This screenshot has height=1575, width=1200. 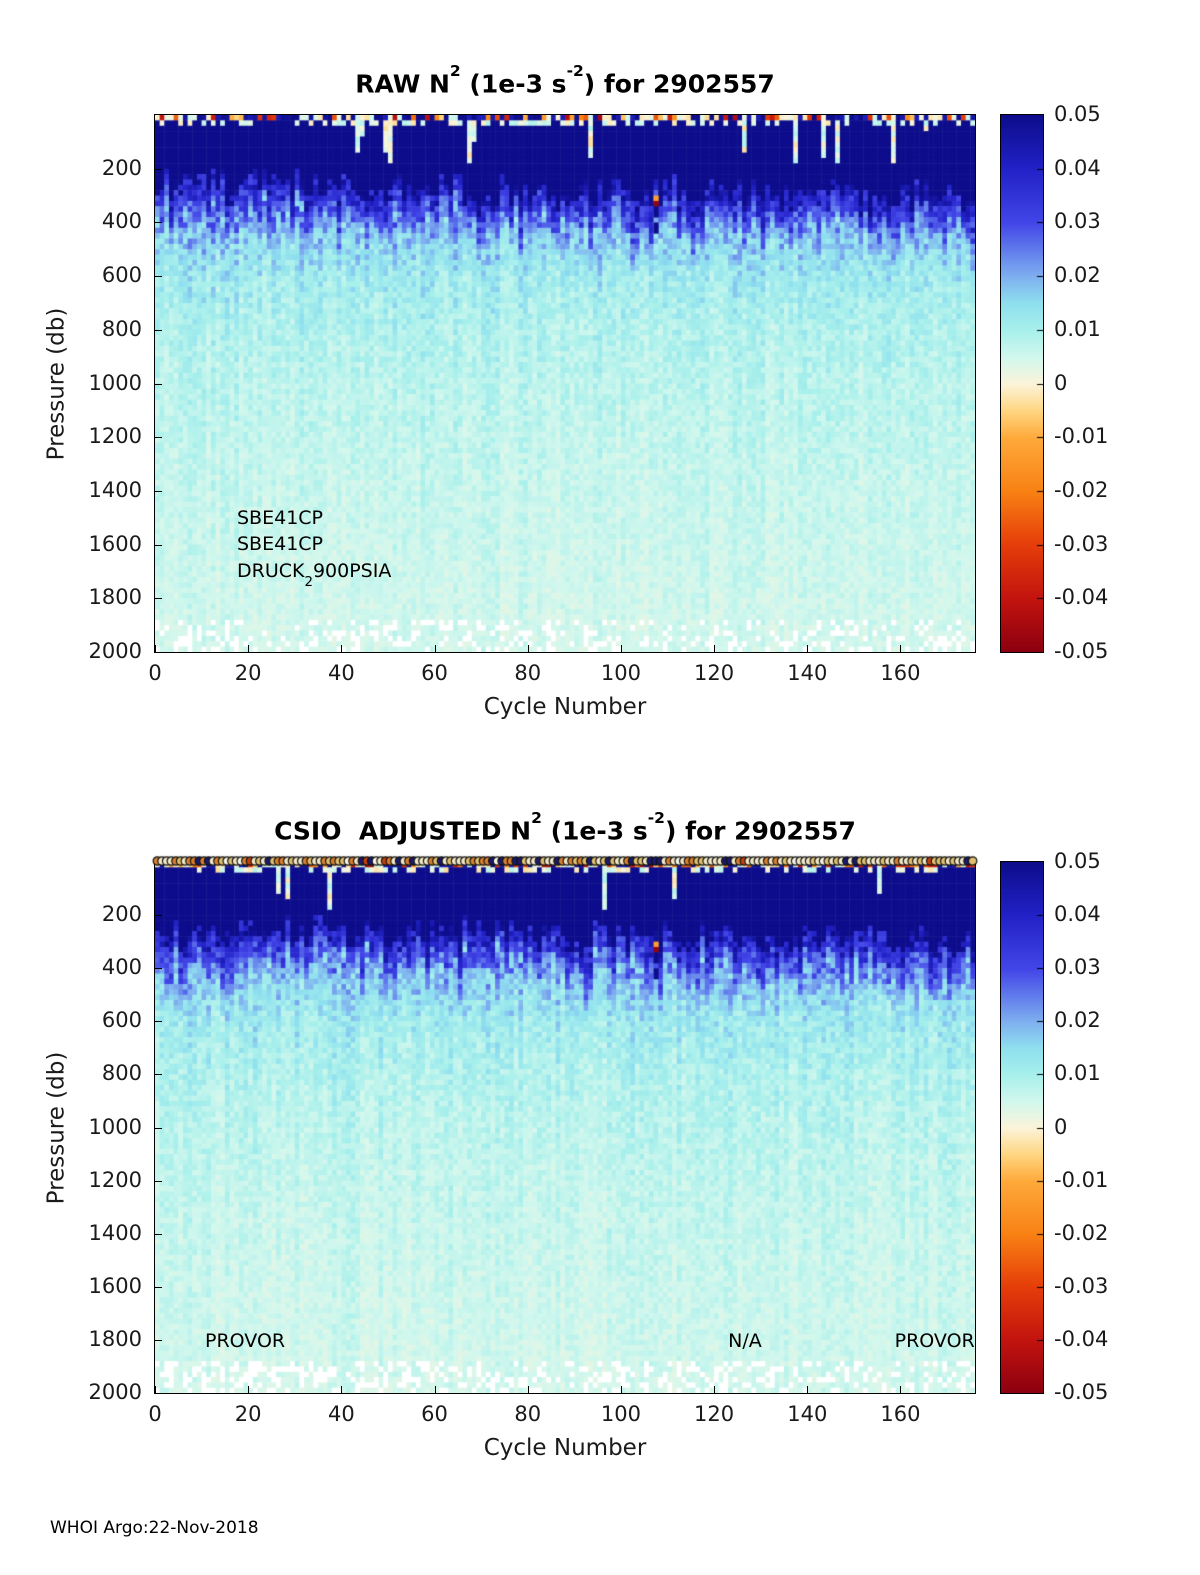 I want to click on csio-adjusted-colorbar-canvas, so click(x=1022, y=1127).